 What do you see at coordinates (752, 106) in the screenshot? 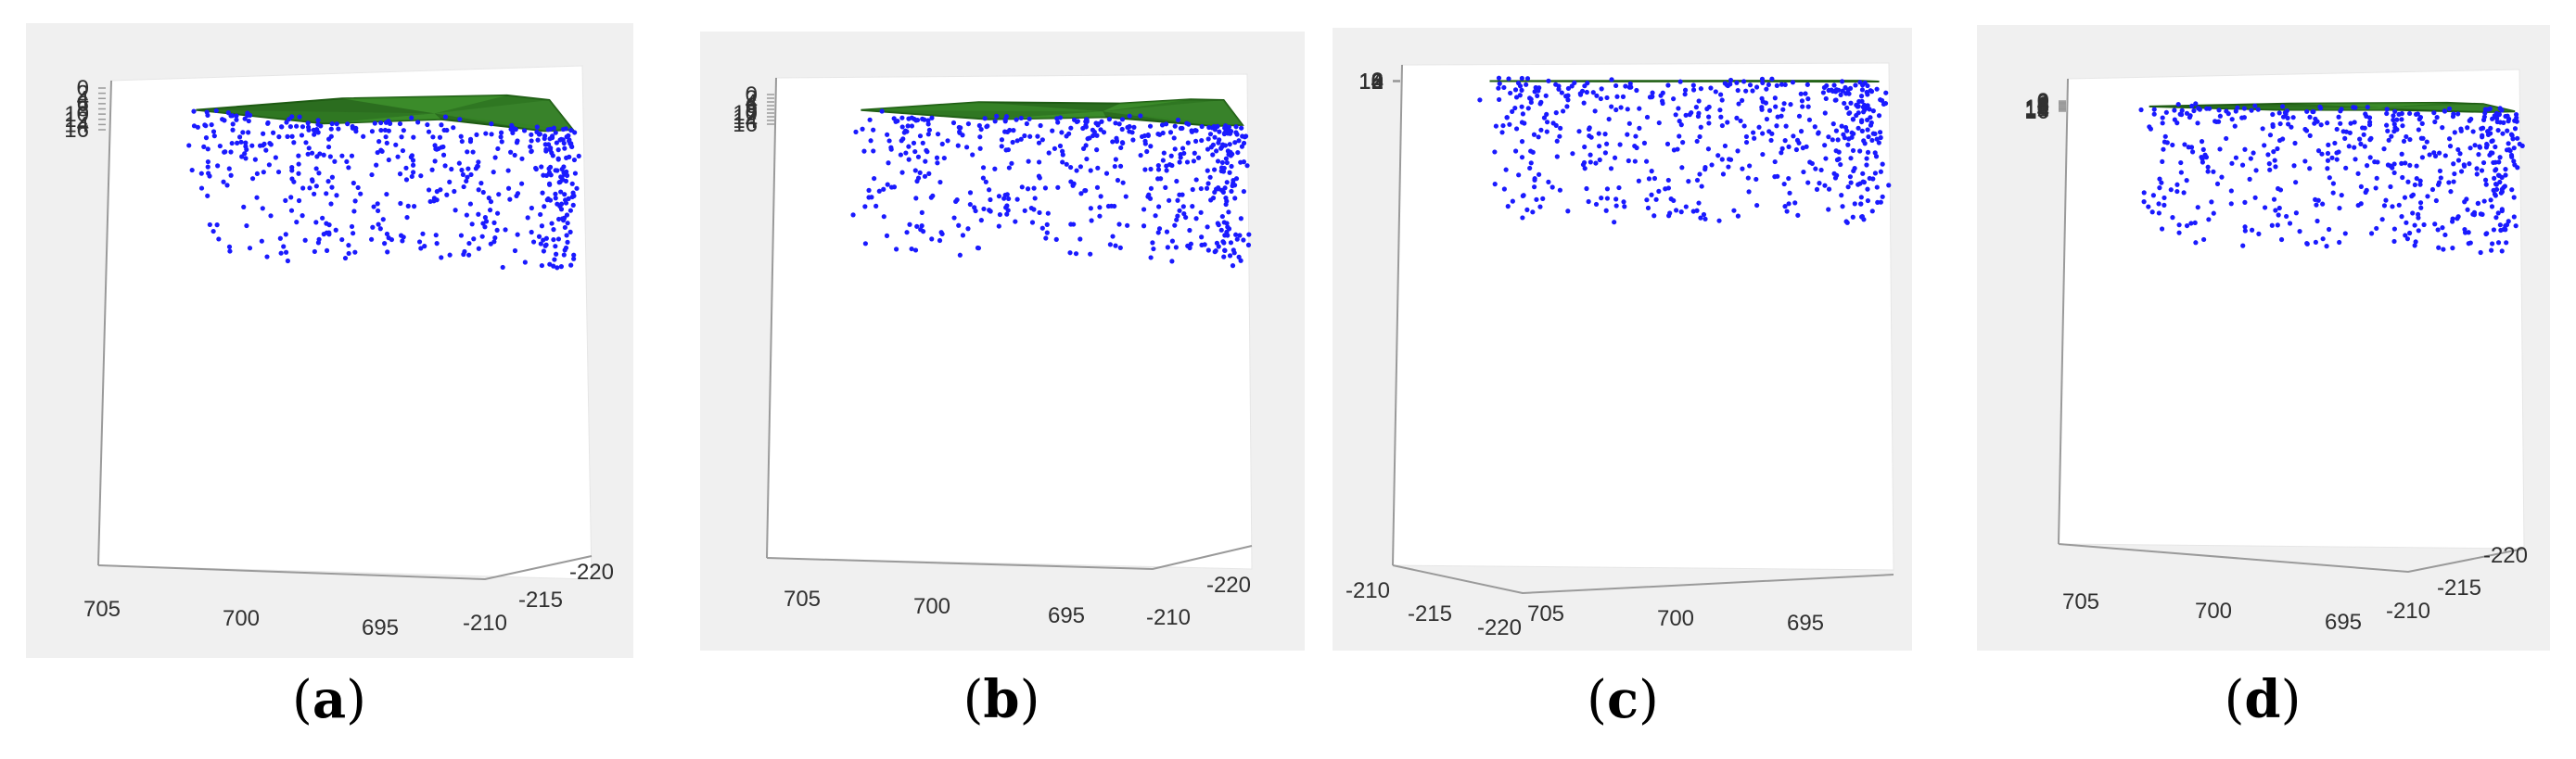
I see `z-tick-label: 6` at bounding box center [752, 106].